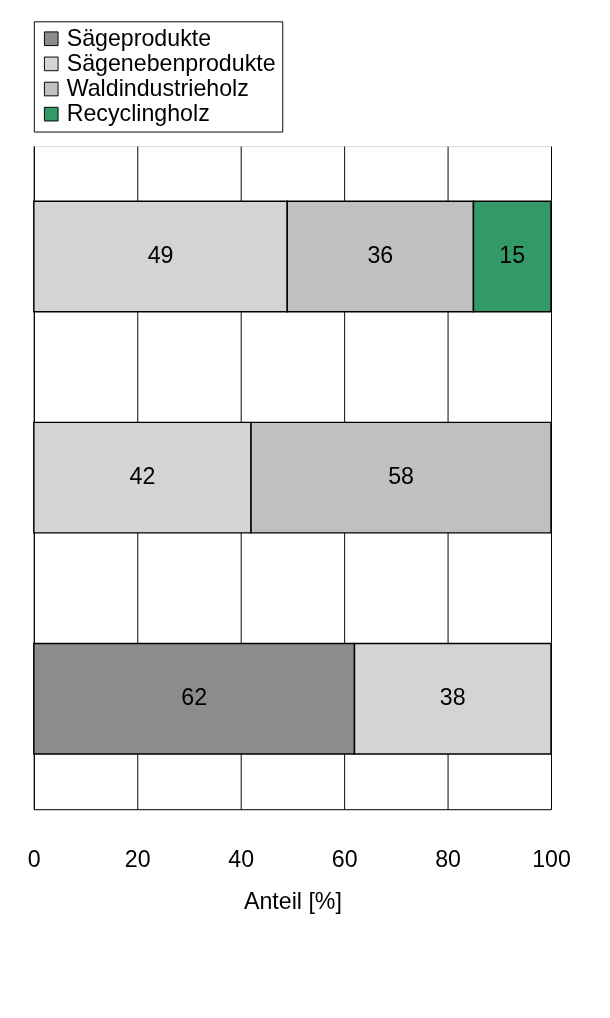  Describe the element at coordinates (452, 697) in the screenshot. I see `data-label: 38` at that location.